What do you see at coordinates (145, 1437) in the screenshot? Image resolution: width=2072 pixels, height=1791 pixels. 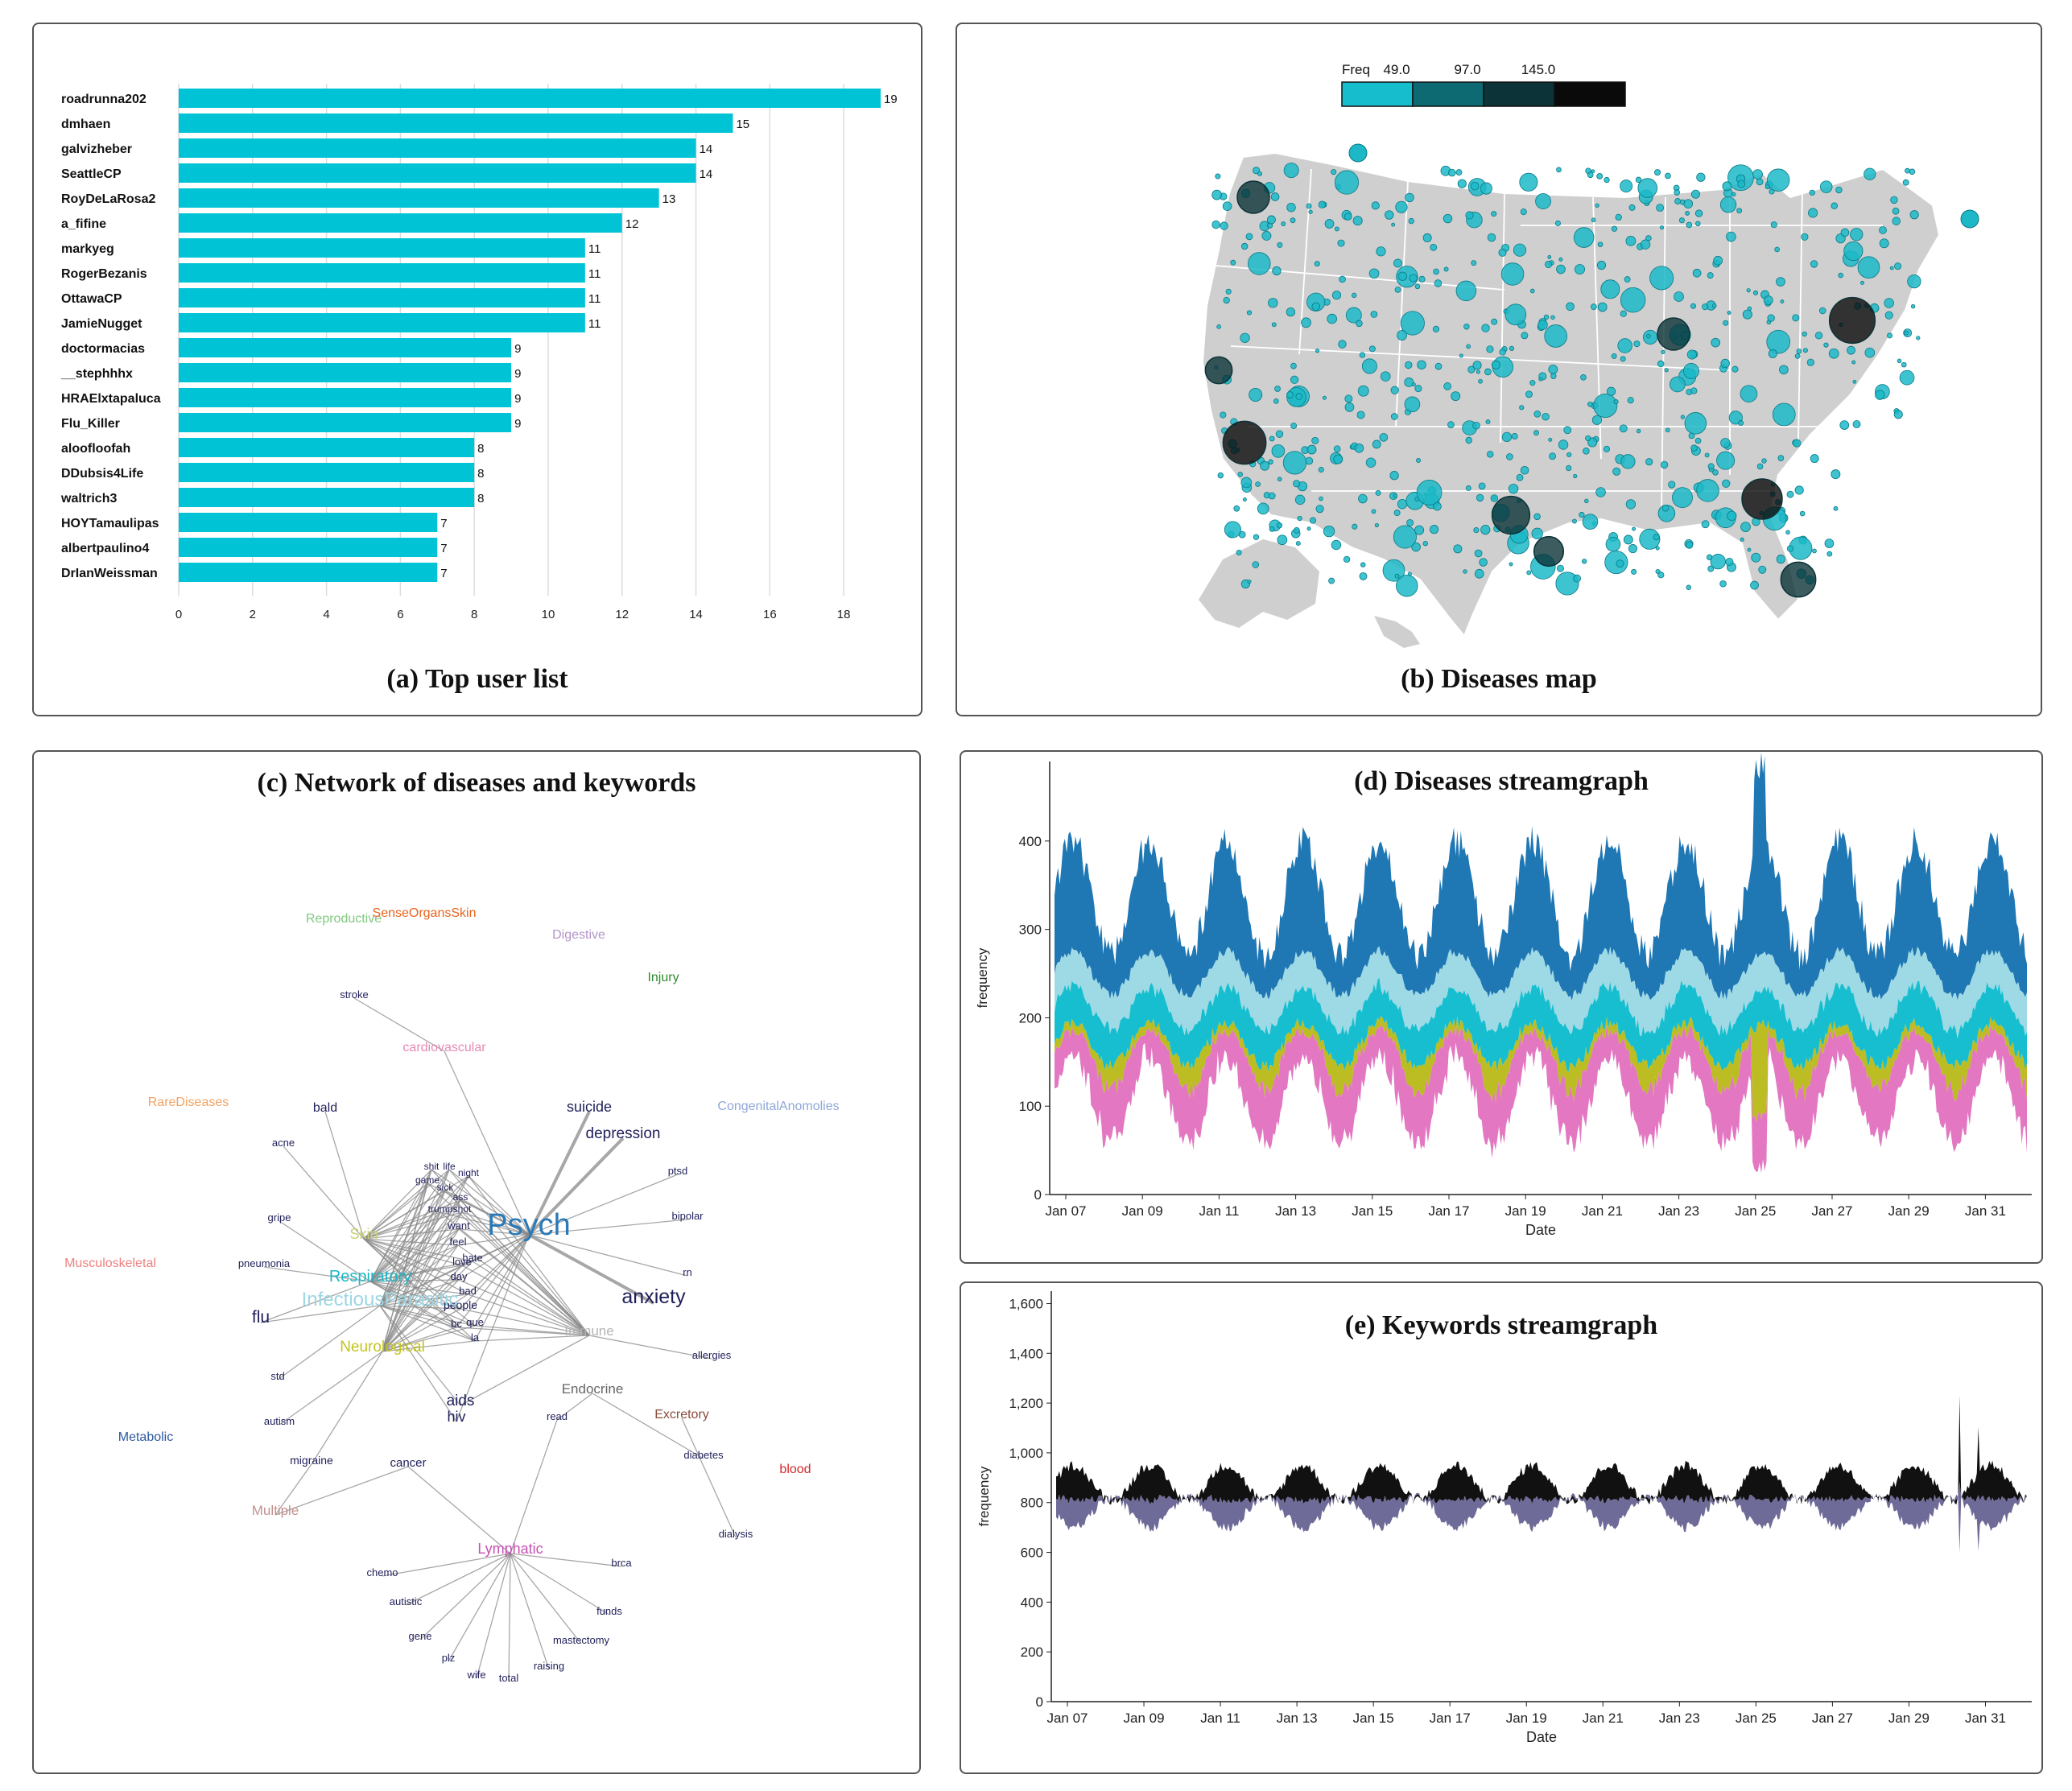 I see `disease-category-node: Metabolic` at bounding box center [145, 1437].